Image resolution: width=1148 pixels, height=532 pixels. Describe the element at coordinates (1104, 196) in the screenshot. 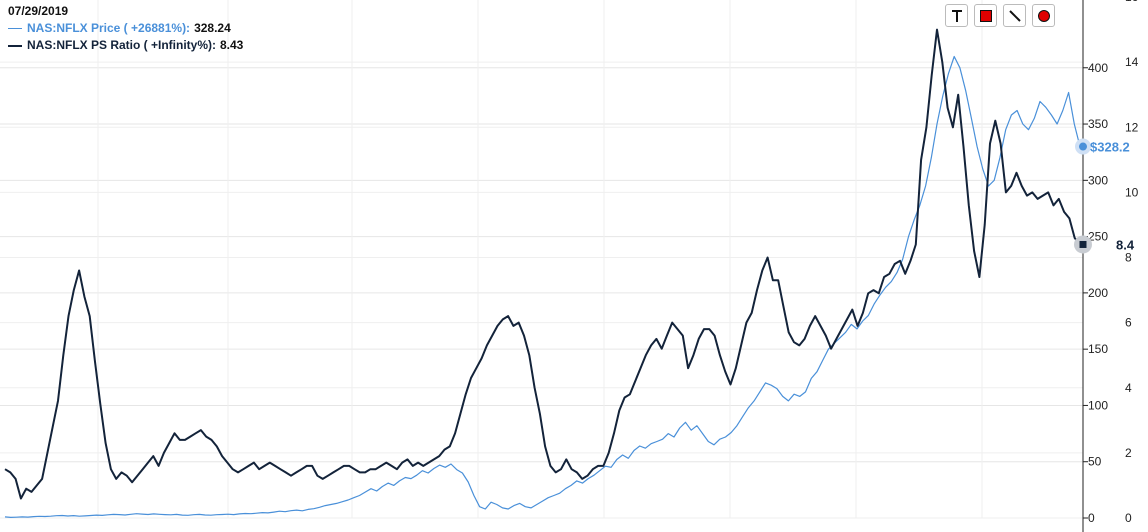

I see `end-markers: $328.2 8.4` at that location.